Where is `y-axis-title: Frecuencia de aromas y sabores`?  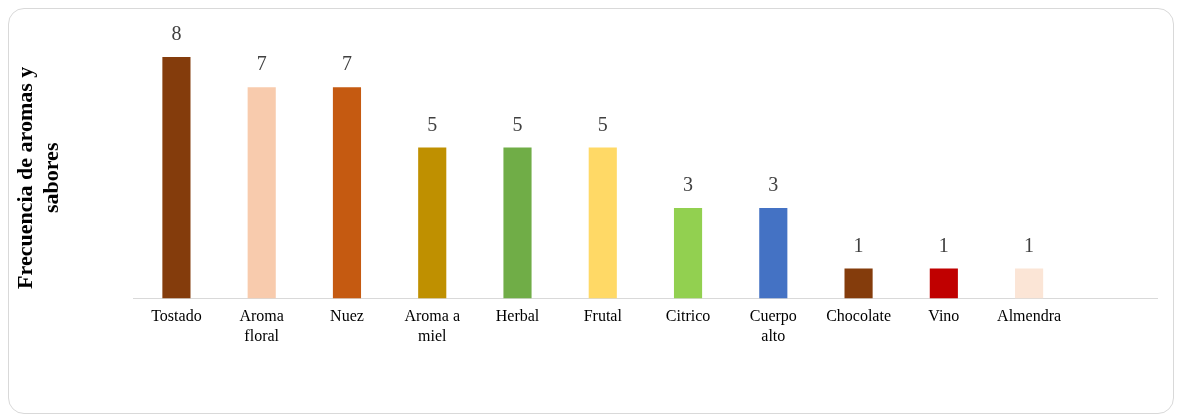 y-axis-title: Frecuencia de aromas y sabores is located at coordinates (37, 177).